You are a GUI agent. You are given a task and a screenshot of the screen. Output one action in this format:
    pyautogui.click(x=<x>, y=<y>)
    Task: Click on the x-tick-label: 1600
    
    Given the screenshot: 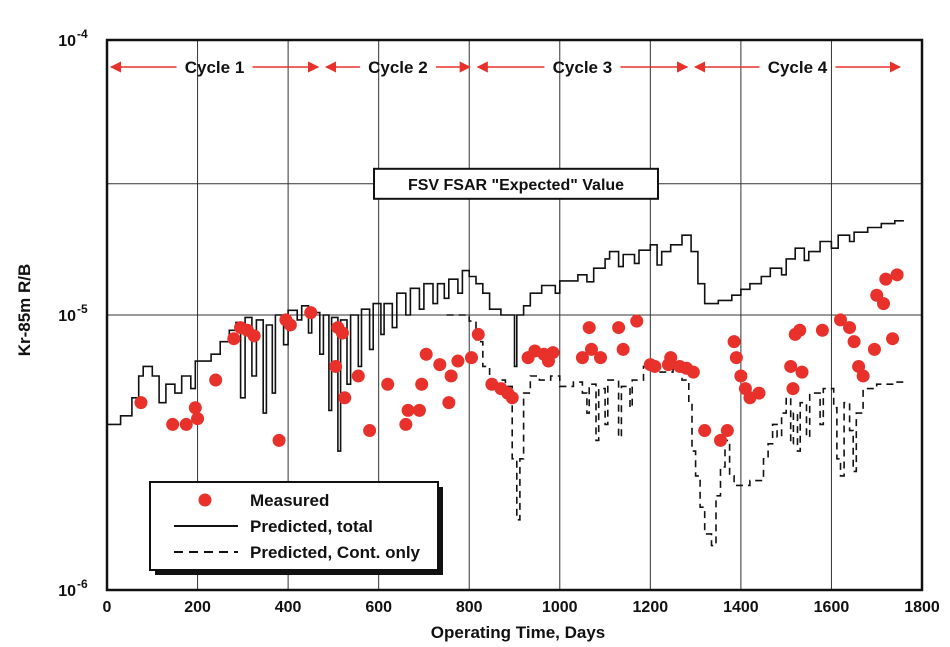 What is the action you would take?
    pyautogui.click(x=832, y=607)
    